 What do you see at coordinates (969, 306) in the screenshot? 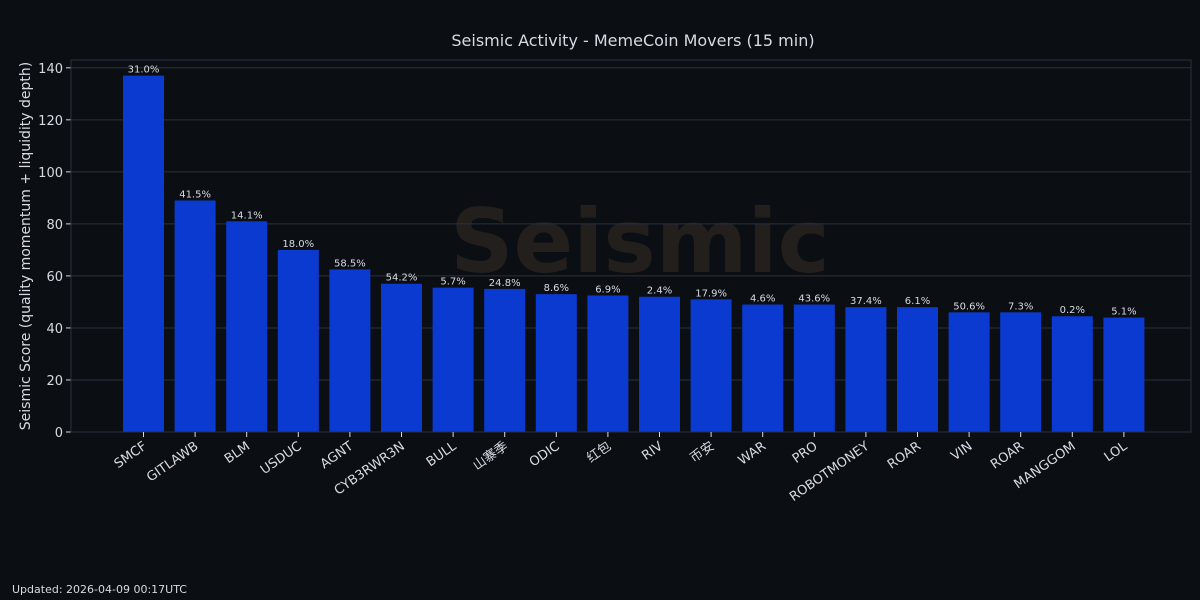
I see `bar-value-label: 50.6%` at bounding box center [969, 306].